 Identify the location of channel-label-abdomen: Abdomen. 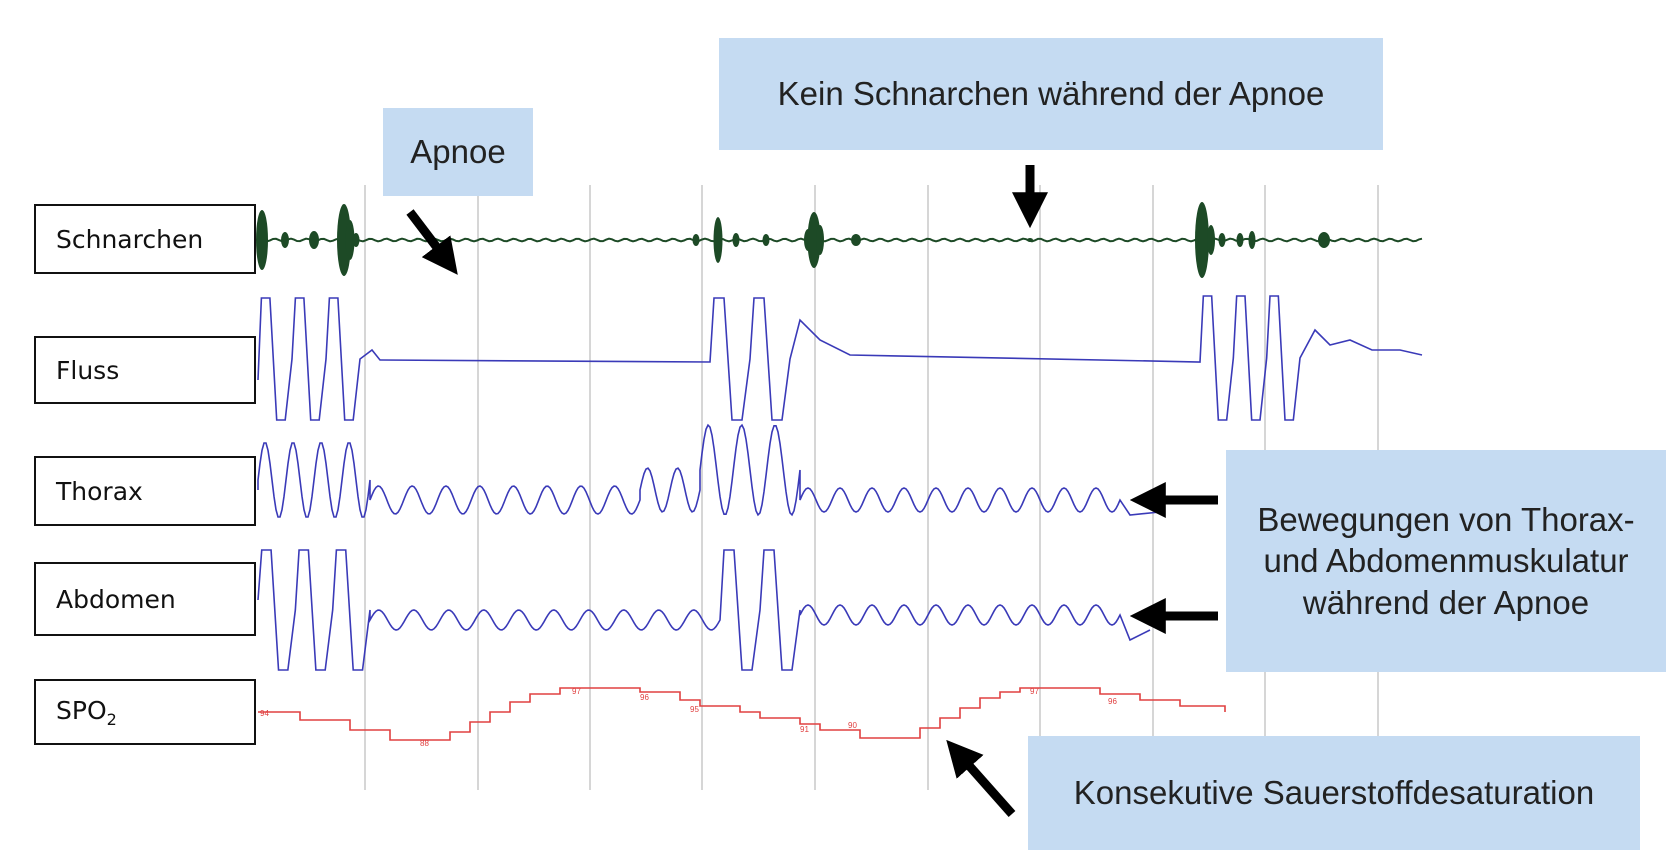
(145, 599).